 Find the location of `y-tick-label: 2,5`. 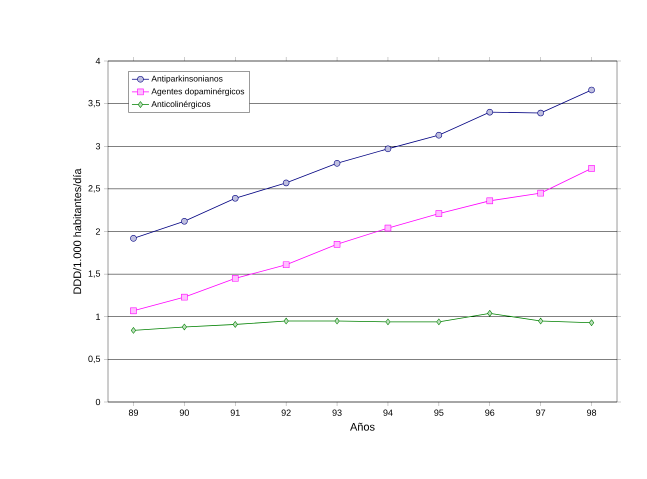

y-tick-label: 2,5 is located at coordinates (94, 189).